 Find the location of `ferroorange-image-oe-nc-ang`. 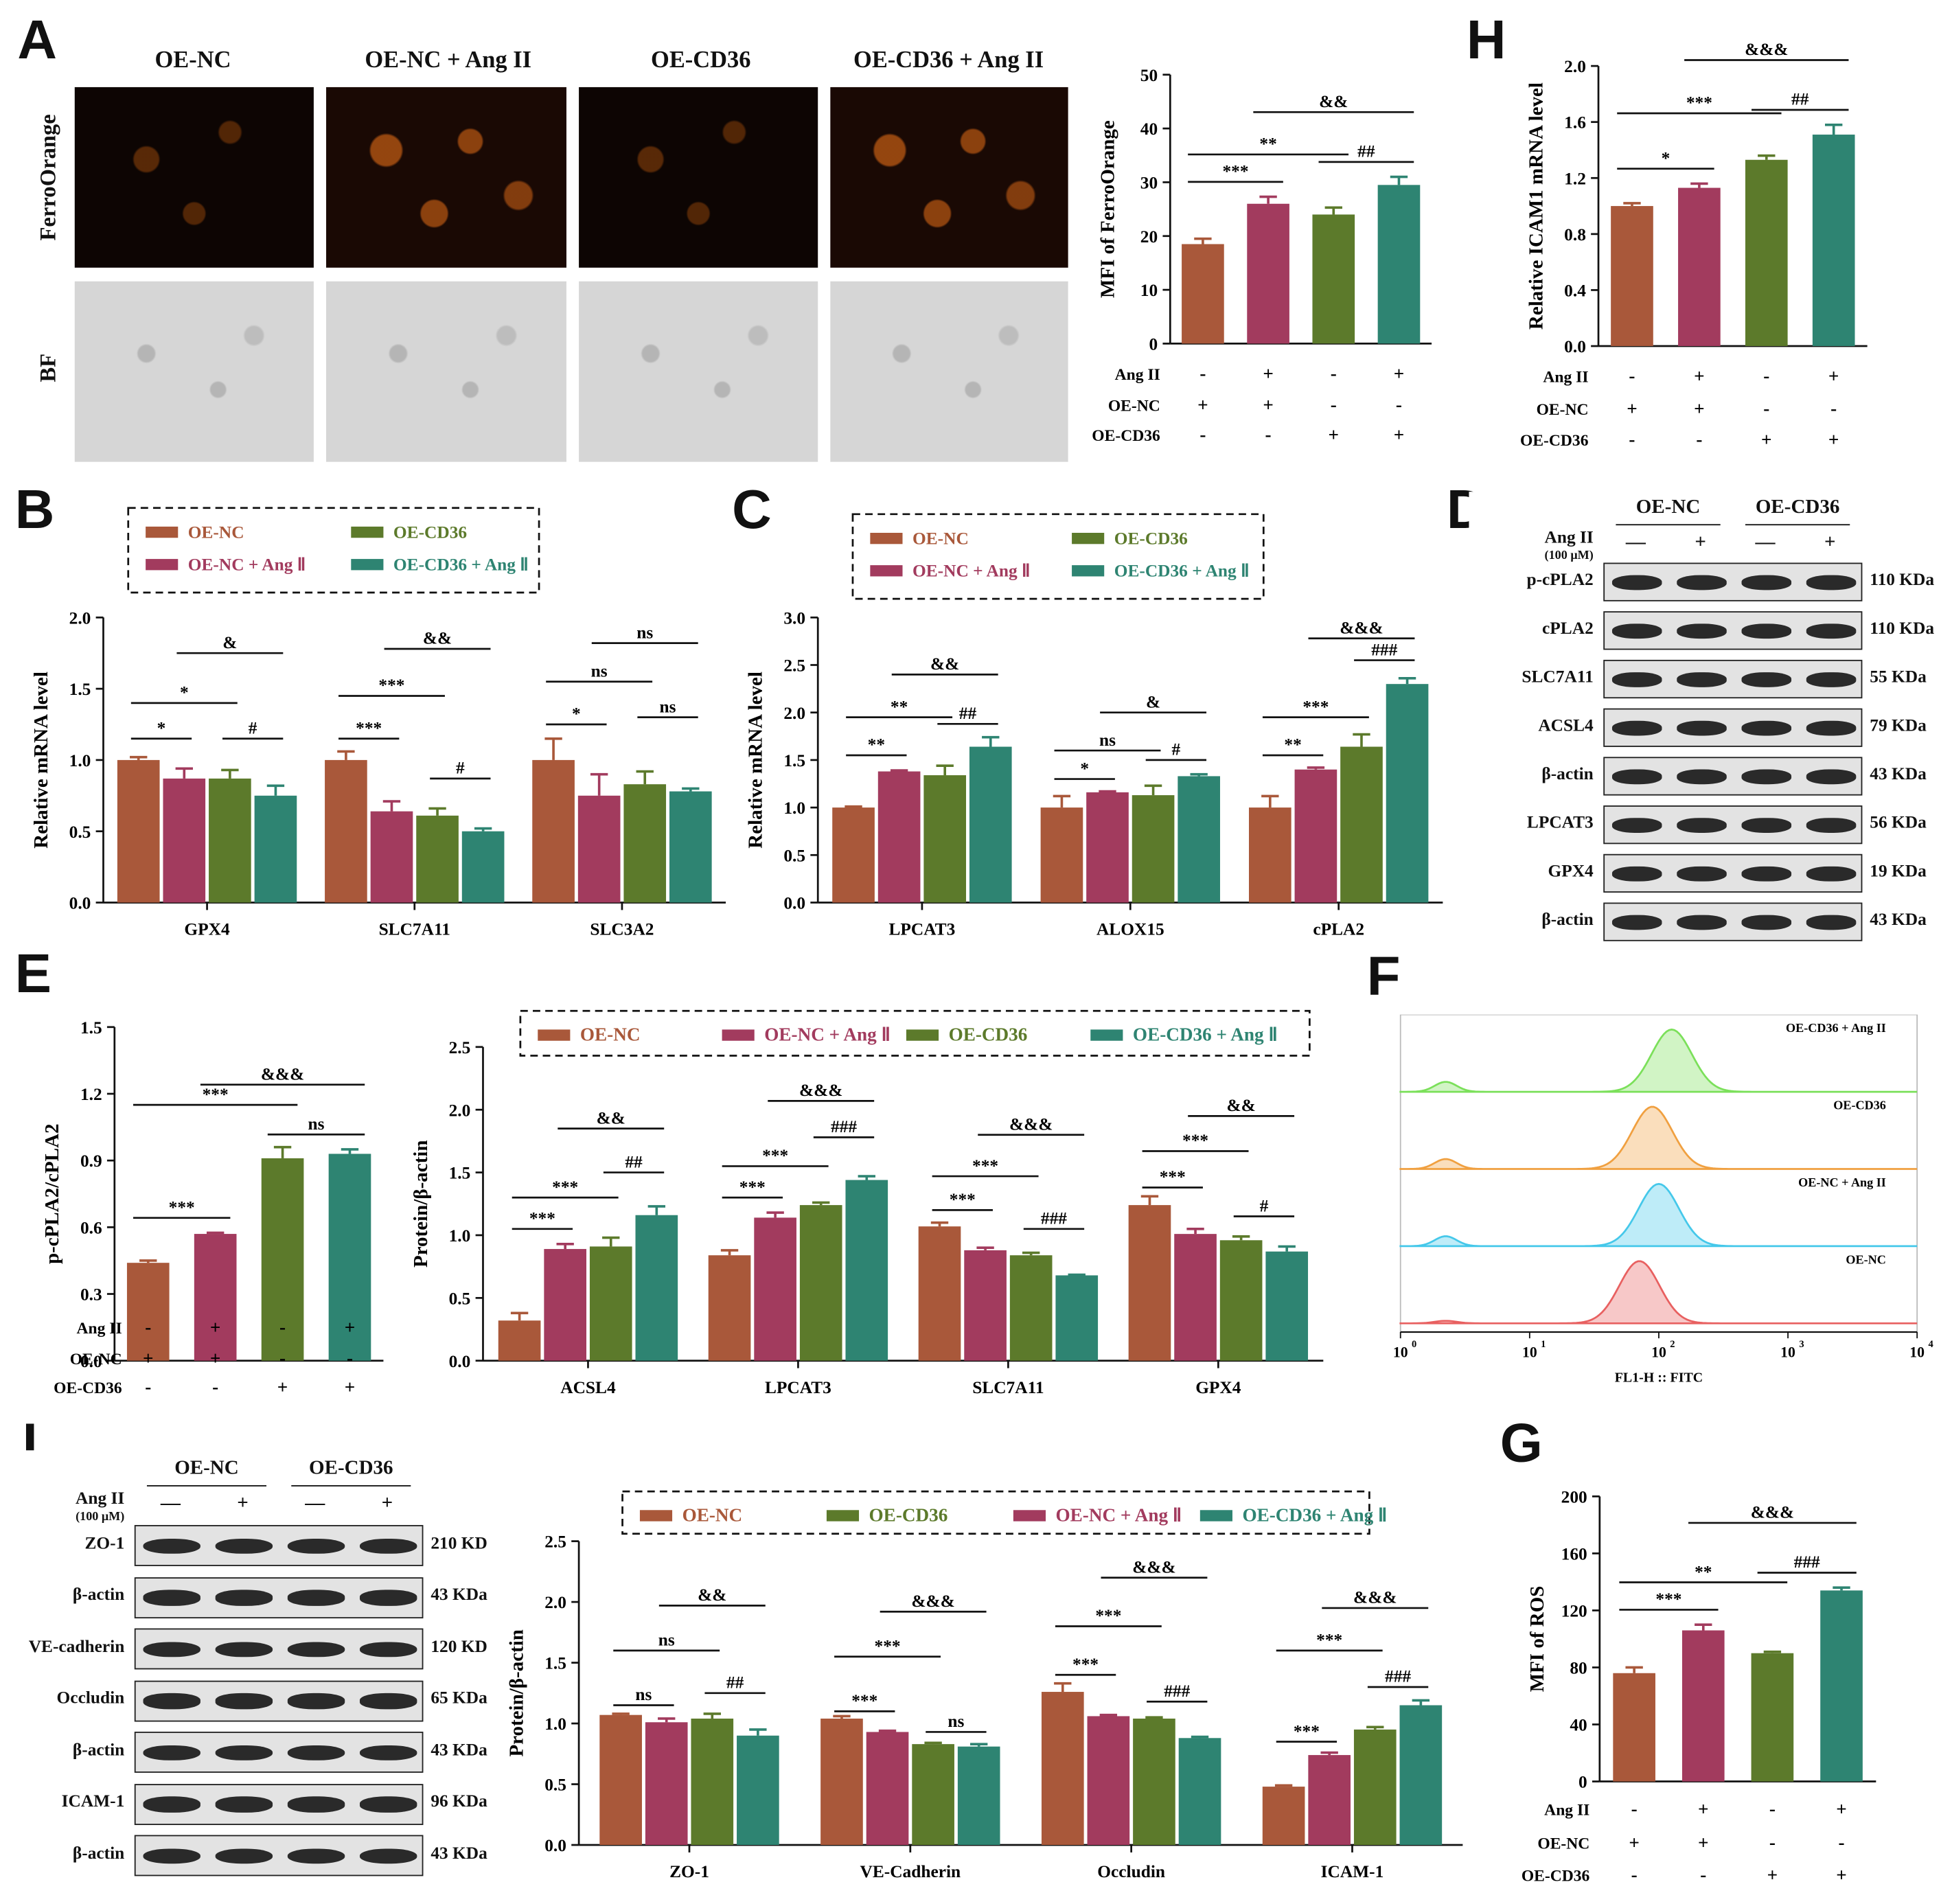

ferroorange-image-oe-nc-ang is located at coordinates (446, 177).